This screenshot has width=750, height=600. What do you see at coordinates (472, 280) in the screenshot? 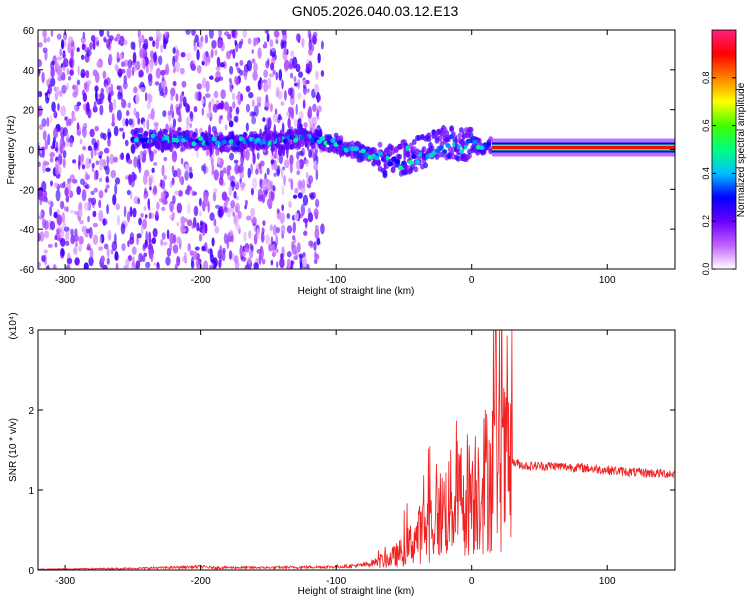
I see `x-tick-label: 0` at bounding box center [472, 280].